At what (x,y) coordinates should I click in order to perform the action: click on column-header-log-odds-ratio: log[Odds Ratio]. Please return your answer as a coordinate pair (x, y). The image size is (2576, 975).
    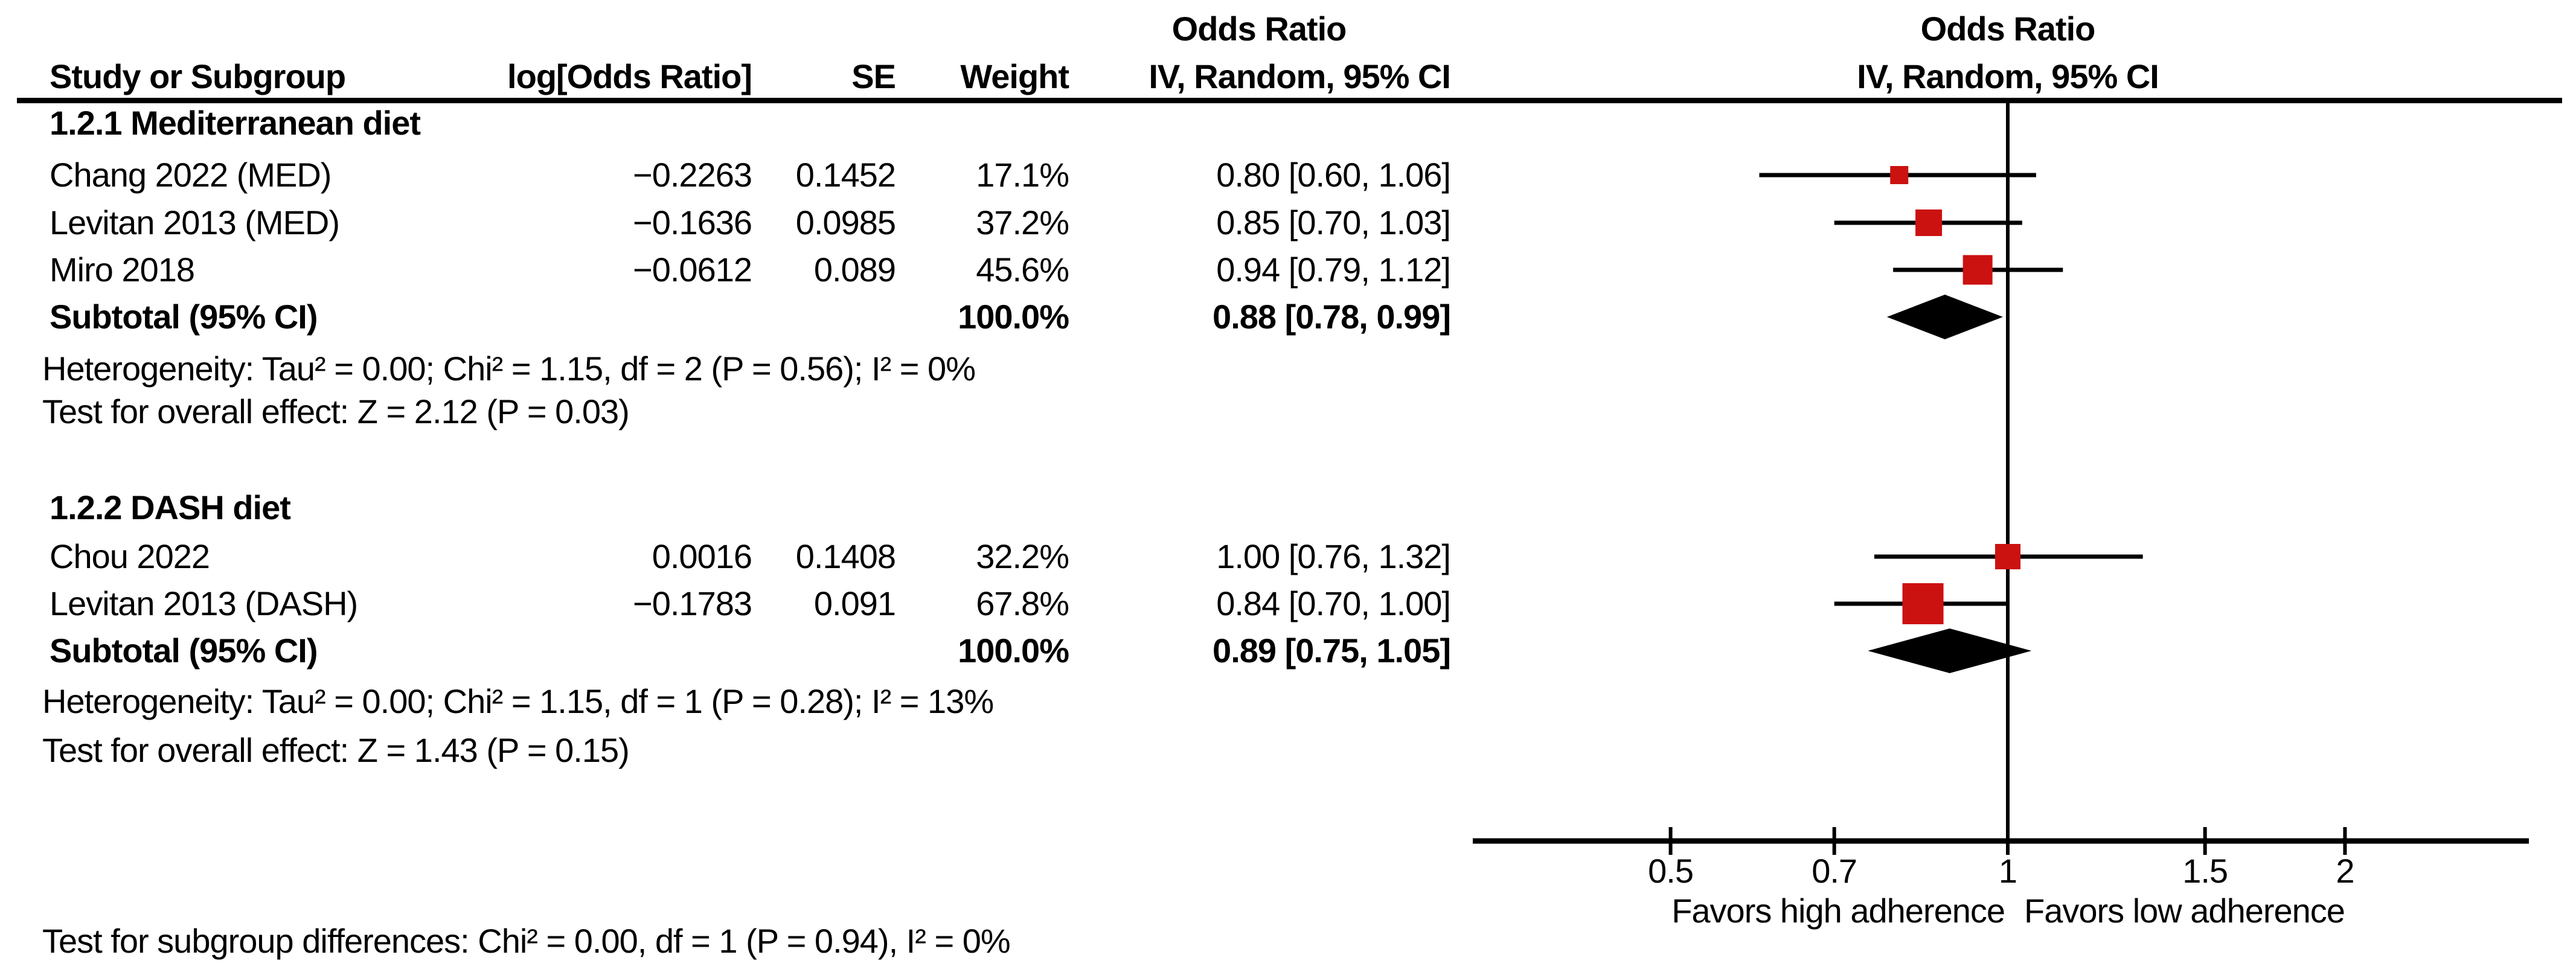
    Looking at the image, I should click on (629, 76).